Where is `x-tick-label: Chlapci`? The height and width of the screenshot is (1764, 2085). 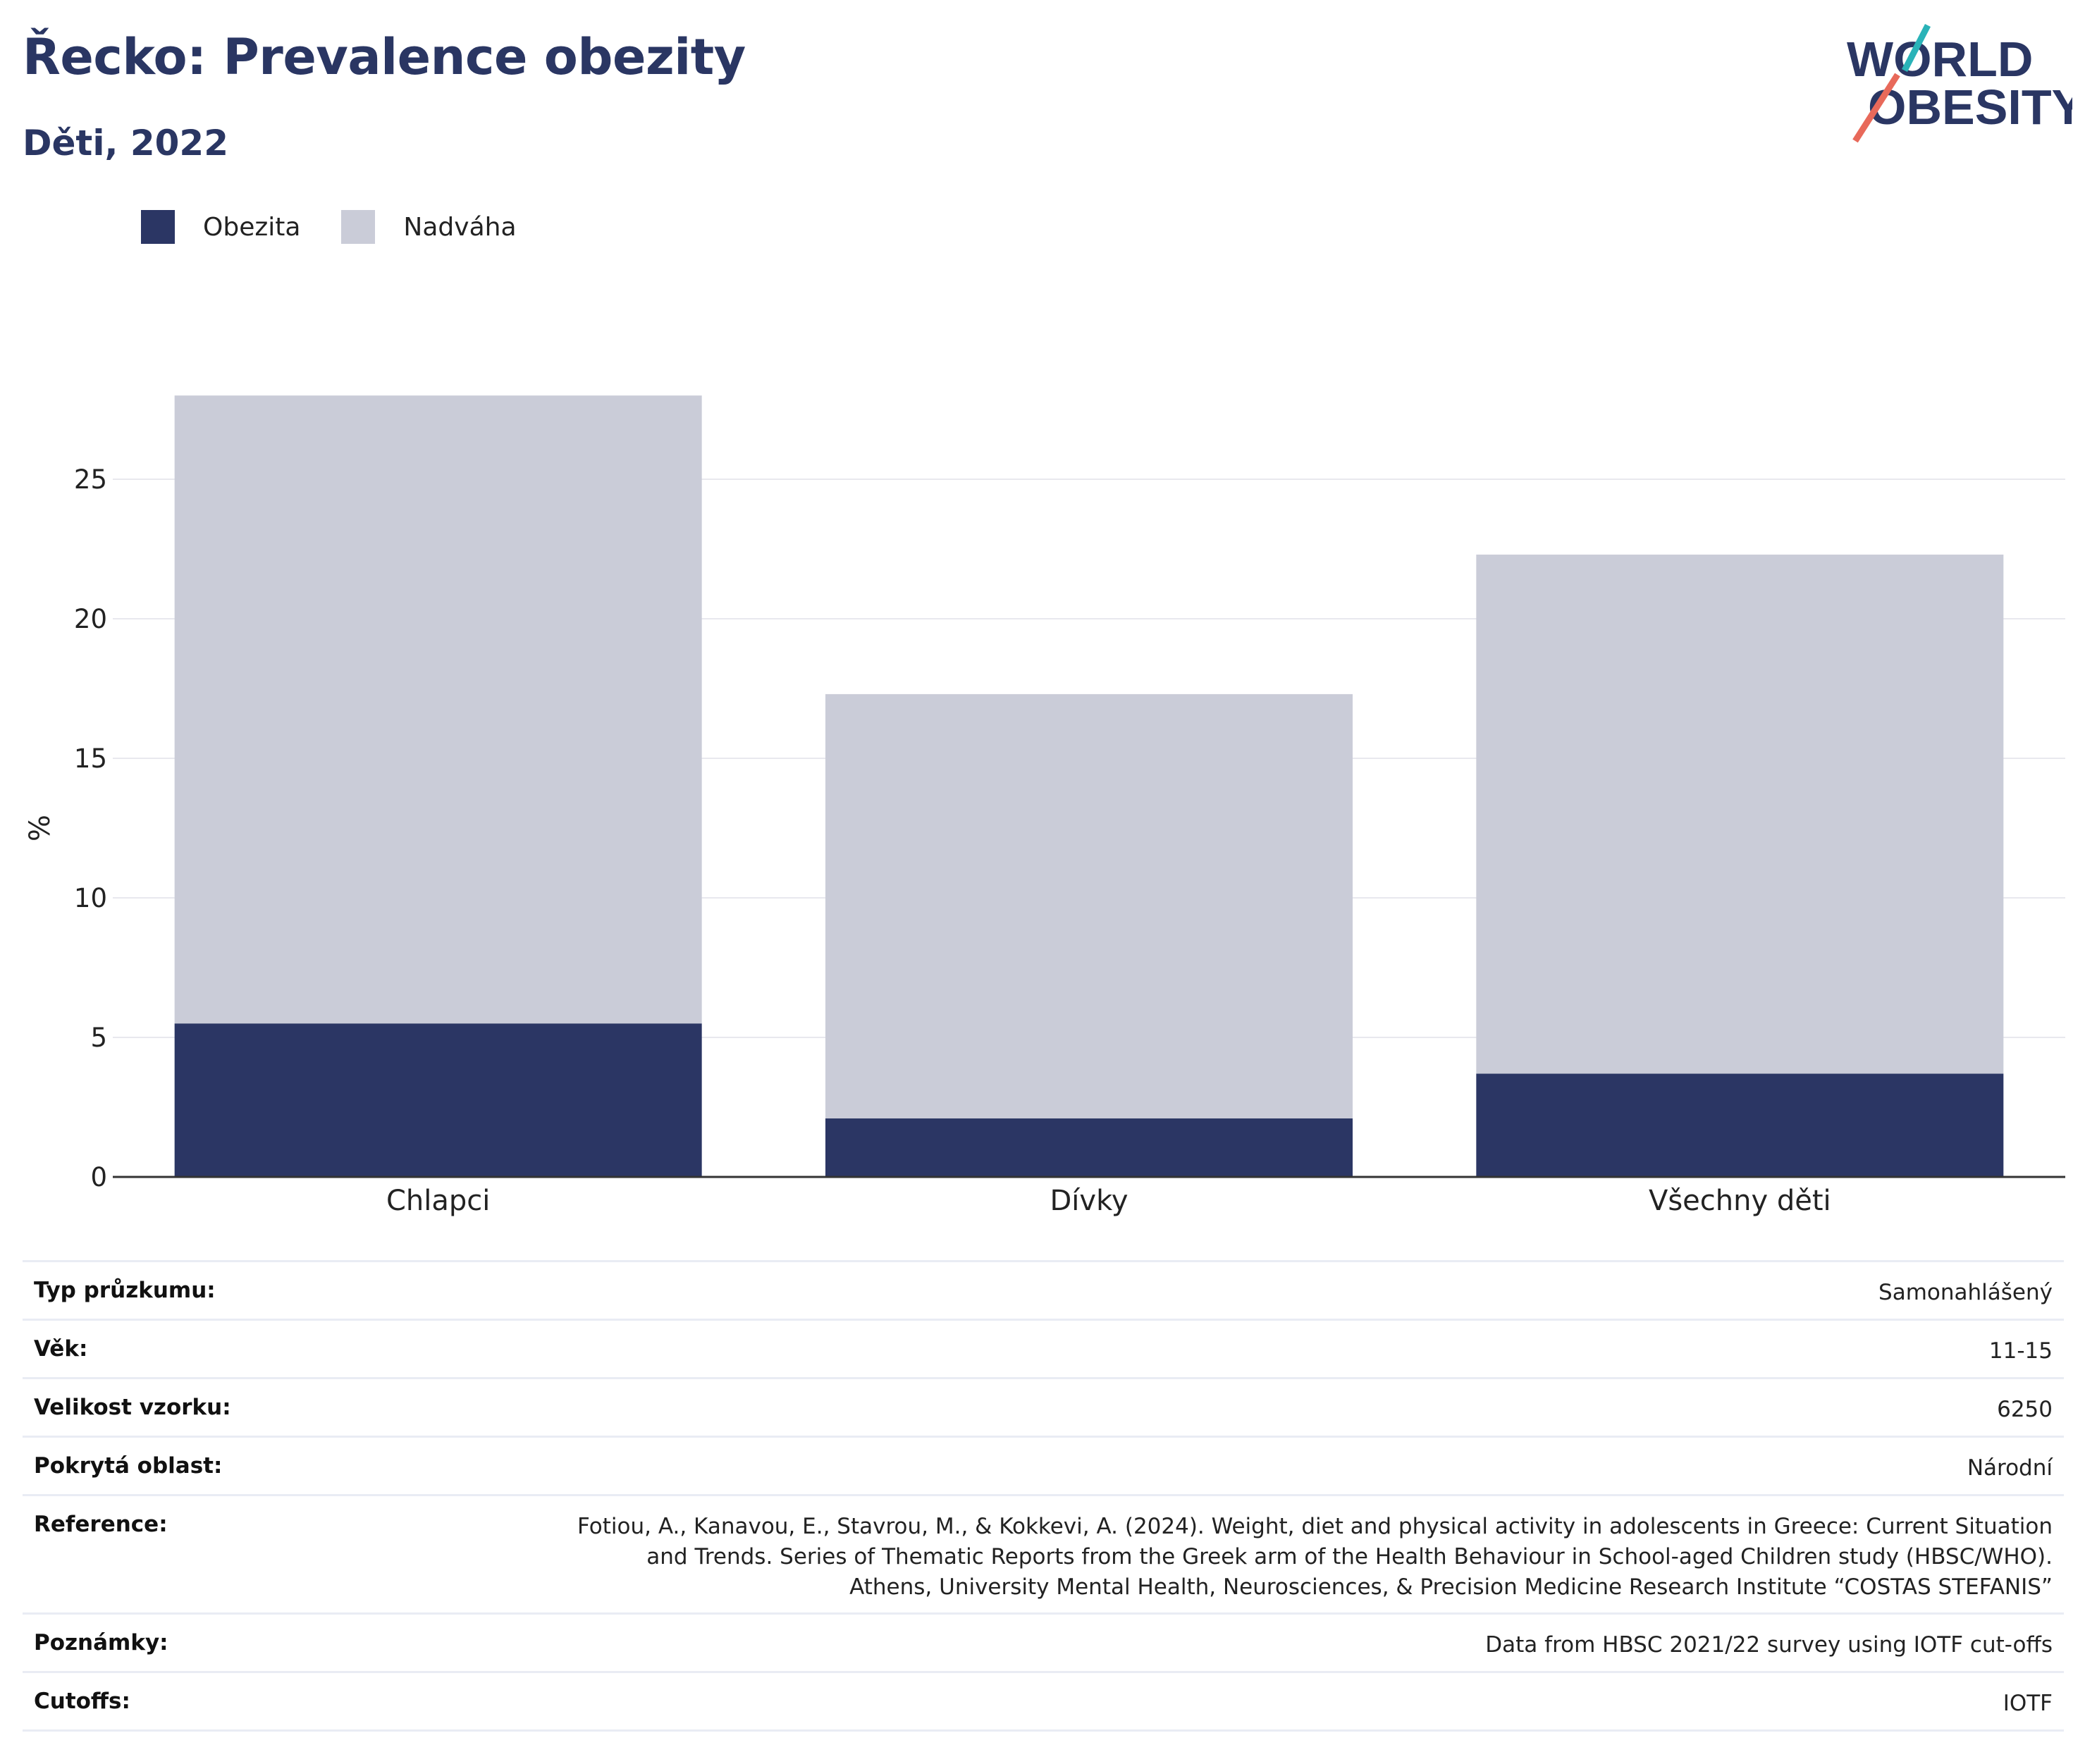 x-tick-label: Chlapci is located at coordinates (438, 1201).